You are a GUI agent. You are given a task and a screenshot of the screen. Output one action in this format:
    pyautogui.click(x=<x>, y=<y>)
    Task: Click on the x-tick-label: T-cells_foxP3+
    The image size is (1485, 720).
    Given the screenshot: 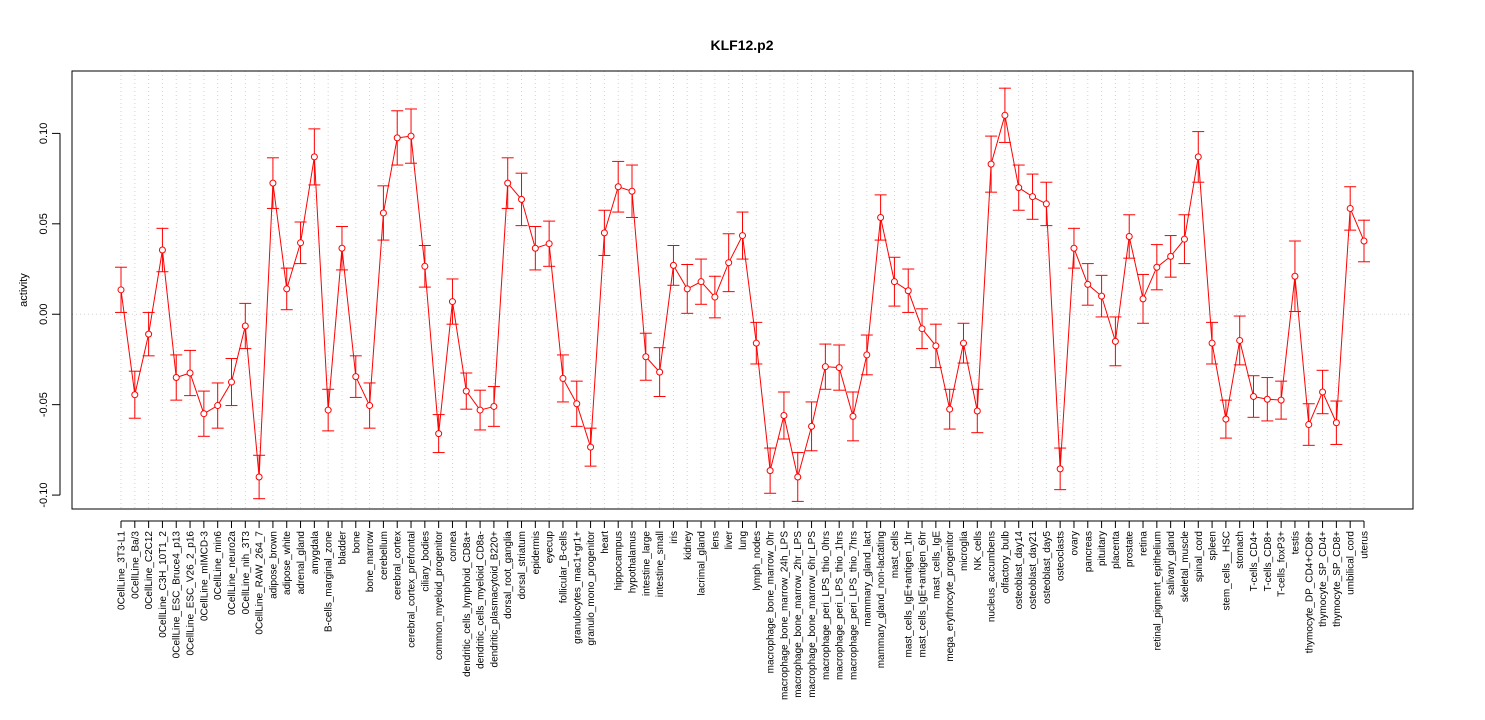 What is the action you would take?
    pyautogui.click(x=1282, y=564)
    